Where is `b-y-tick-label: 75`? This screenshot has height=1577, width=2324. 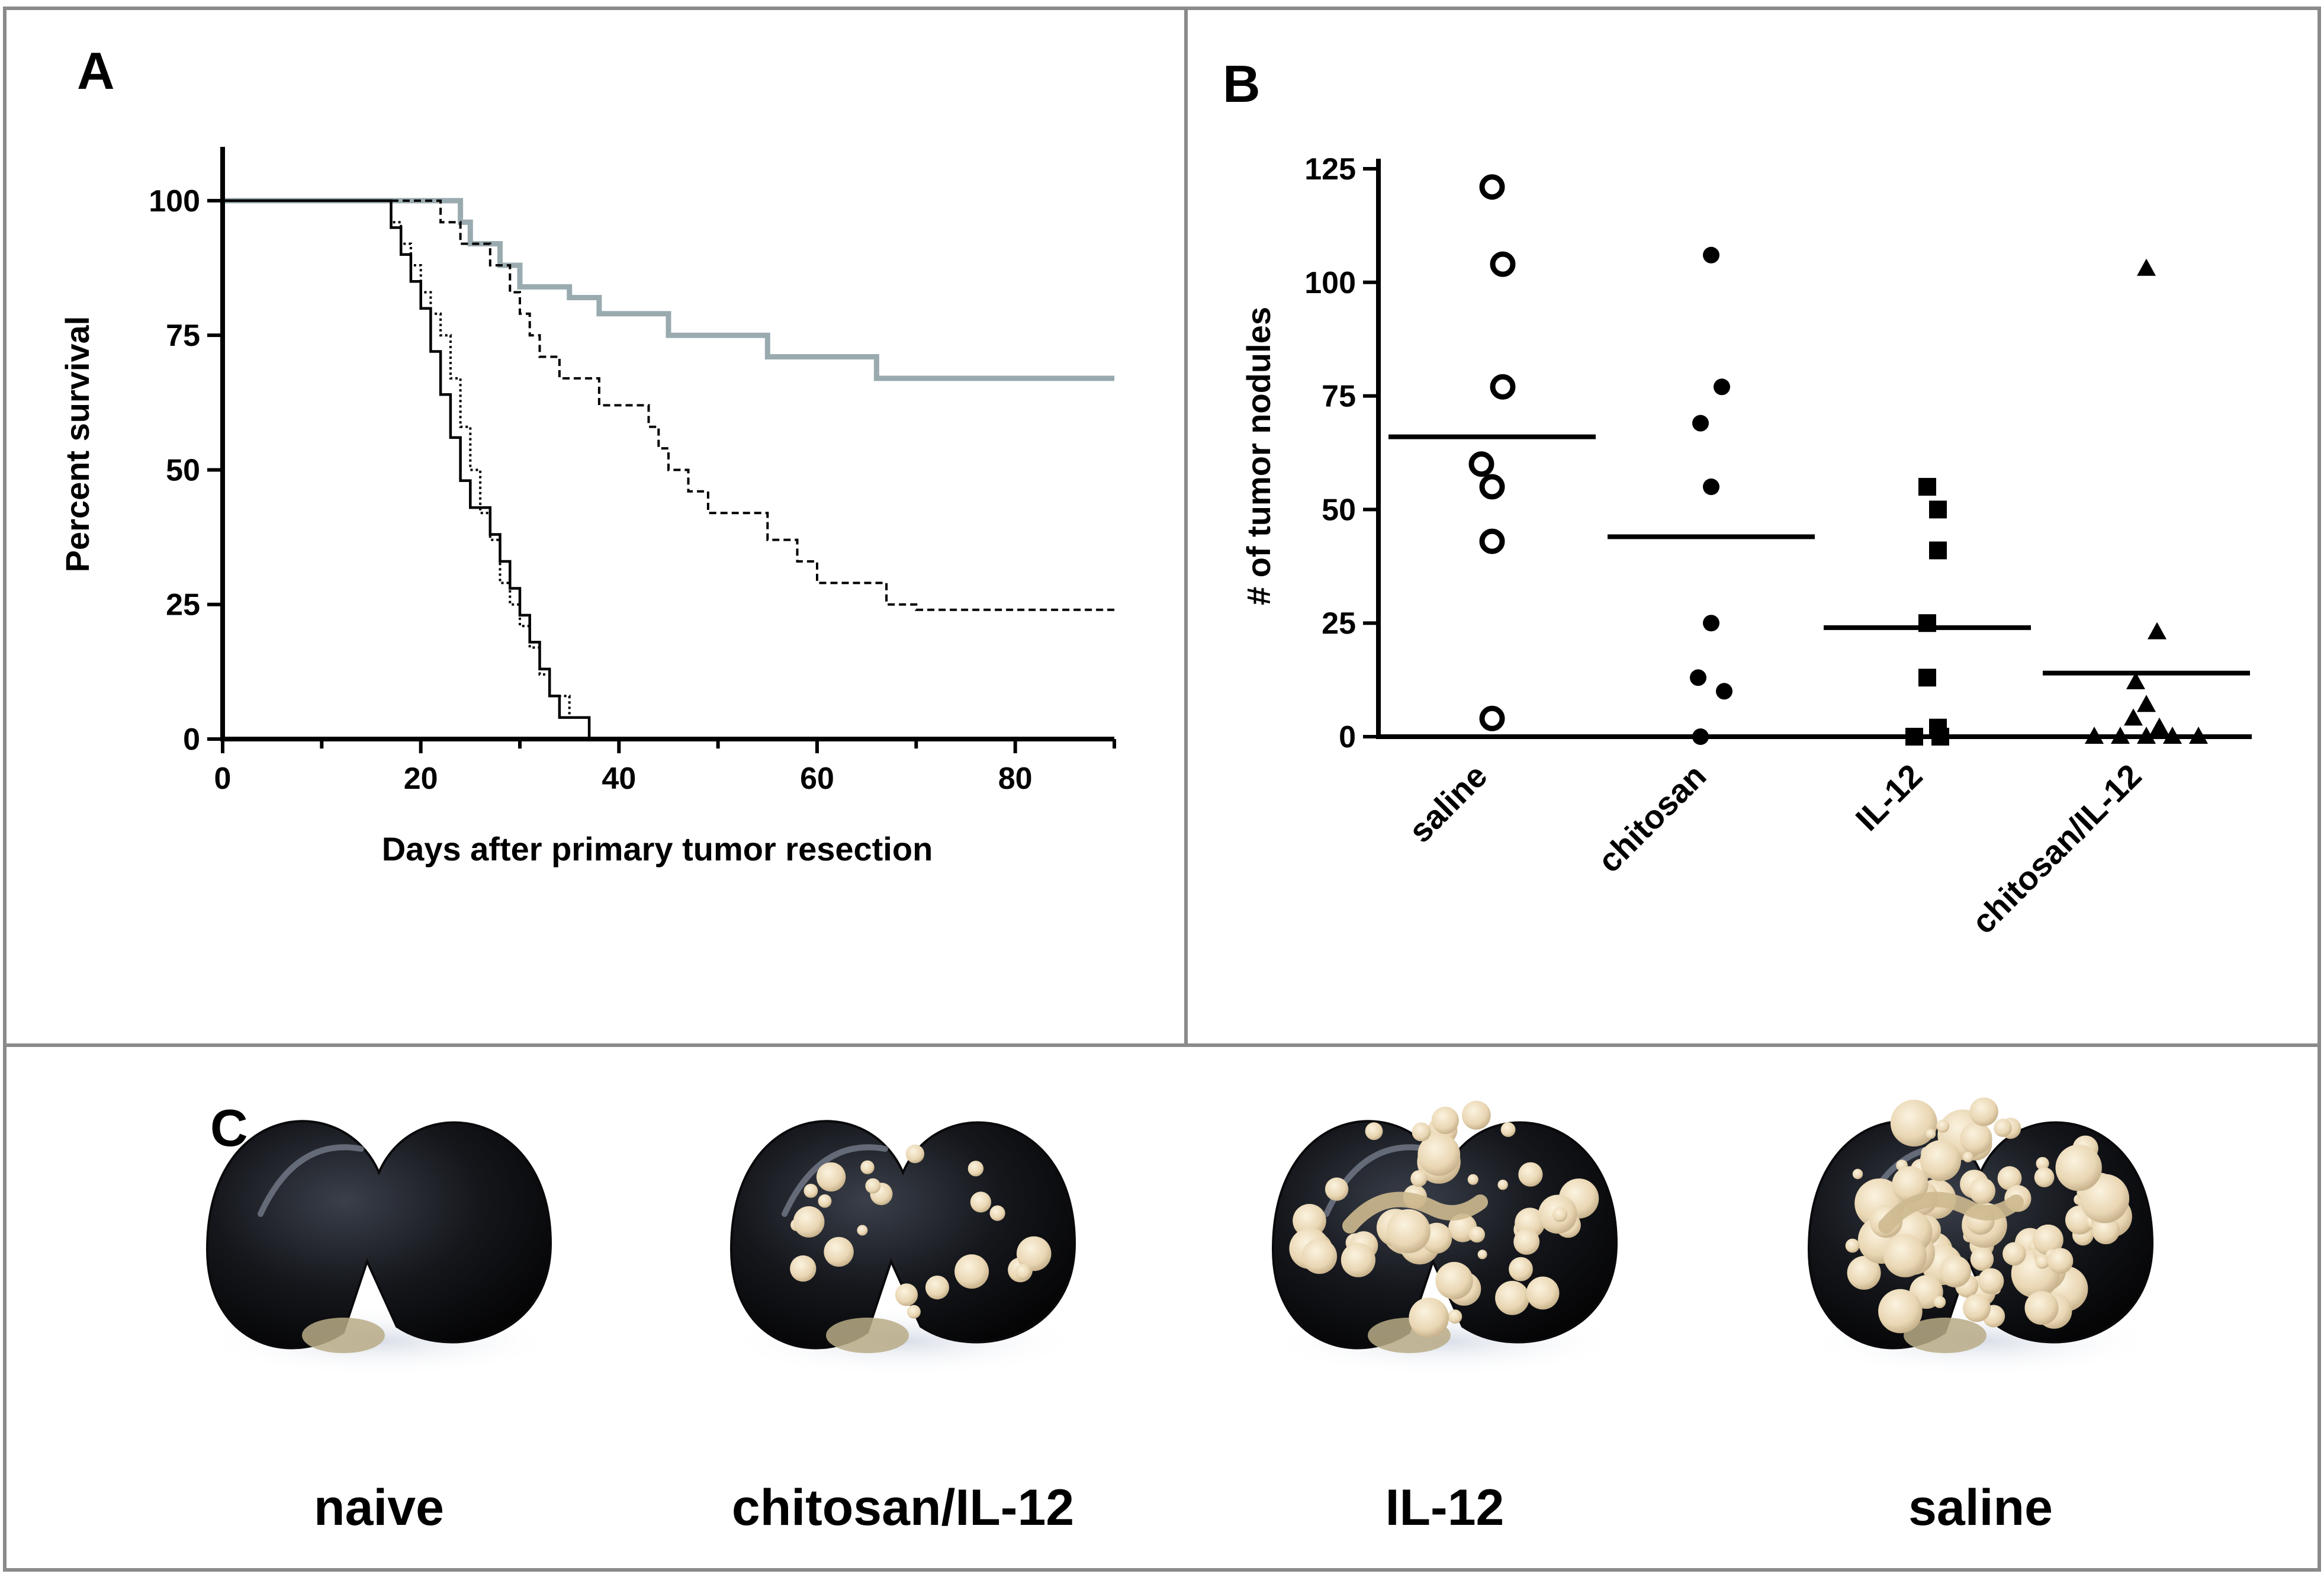
b-y-tick-label: 75 is located at coordinates (1339, 397).